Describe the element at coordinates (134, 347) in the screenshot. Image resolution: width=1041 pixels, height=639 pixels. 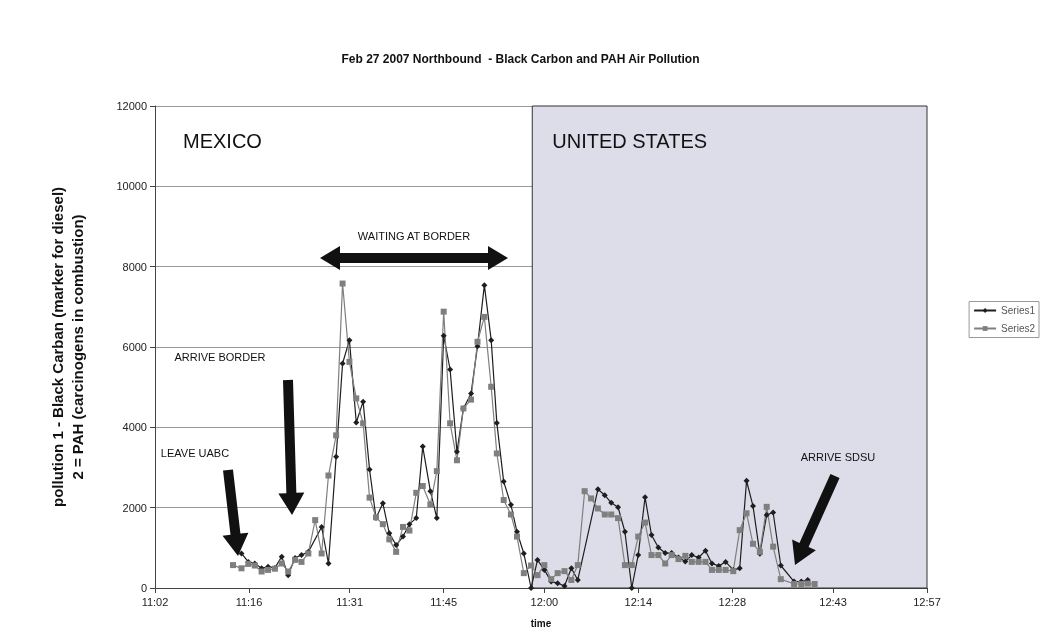
I see `y-tick-label: 6000` at that location.